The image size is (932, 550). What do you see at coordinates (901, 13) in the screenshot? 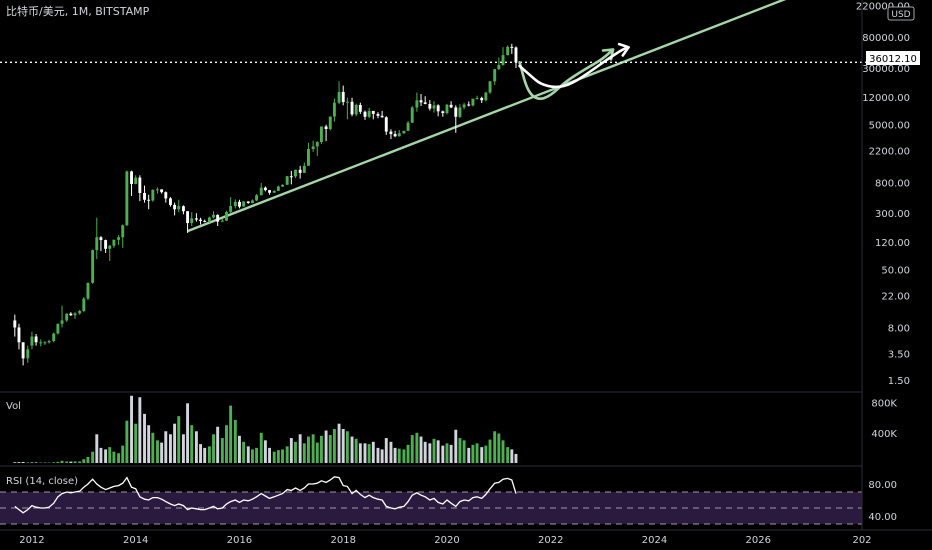
I see `currency-badge: USD` at bounding box center [901, 13].